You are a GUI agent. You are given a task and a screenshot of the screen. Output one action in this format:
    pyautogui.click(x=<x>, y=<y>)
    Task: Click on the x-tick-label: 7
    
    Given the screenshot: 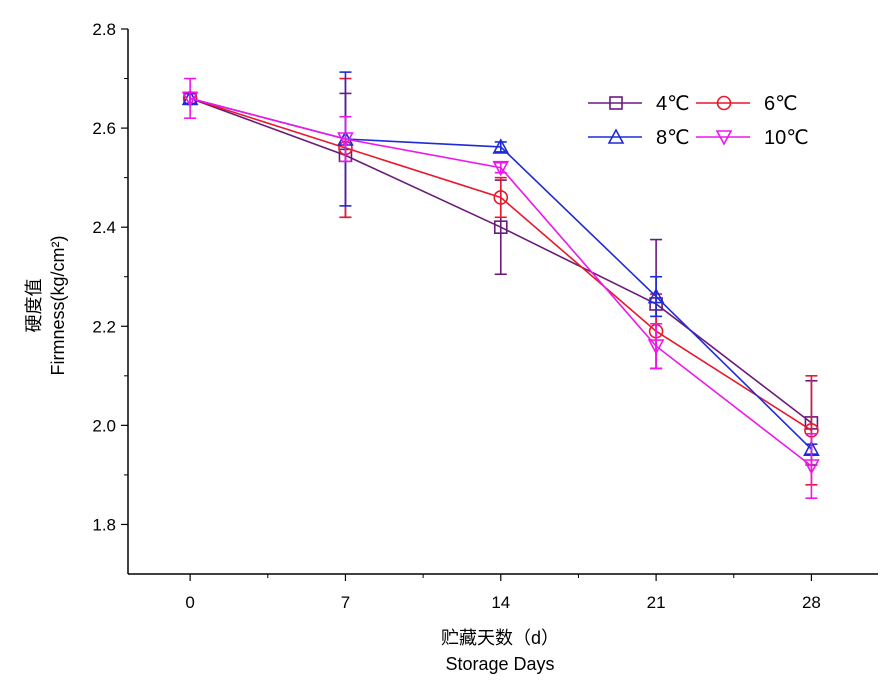 What is the action you would take?
    pyautogui.click(x=345, y=602)
    